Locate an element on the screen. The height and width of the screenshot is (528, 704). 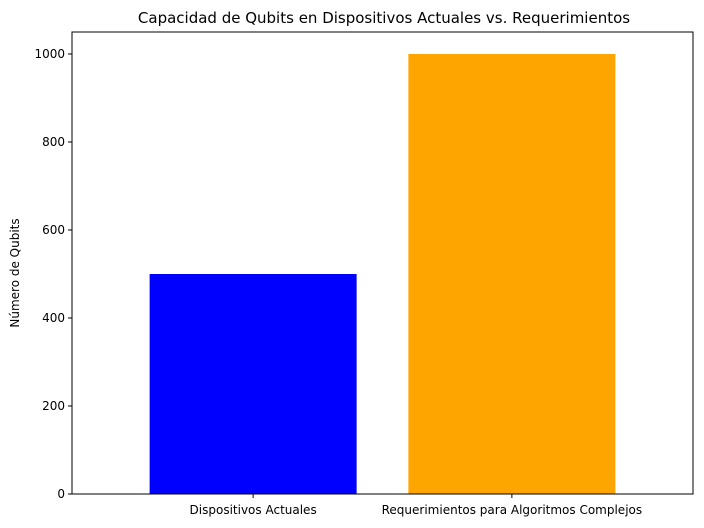
y-tick-label: 200 is located at coordinates (53, 406).